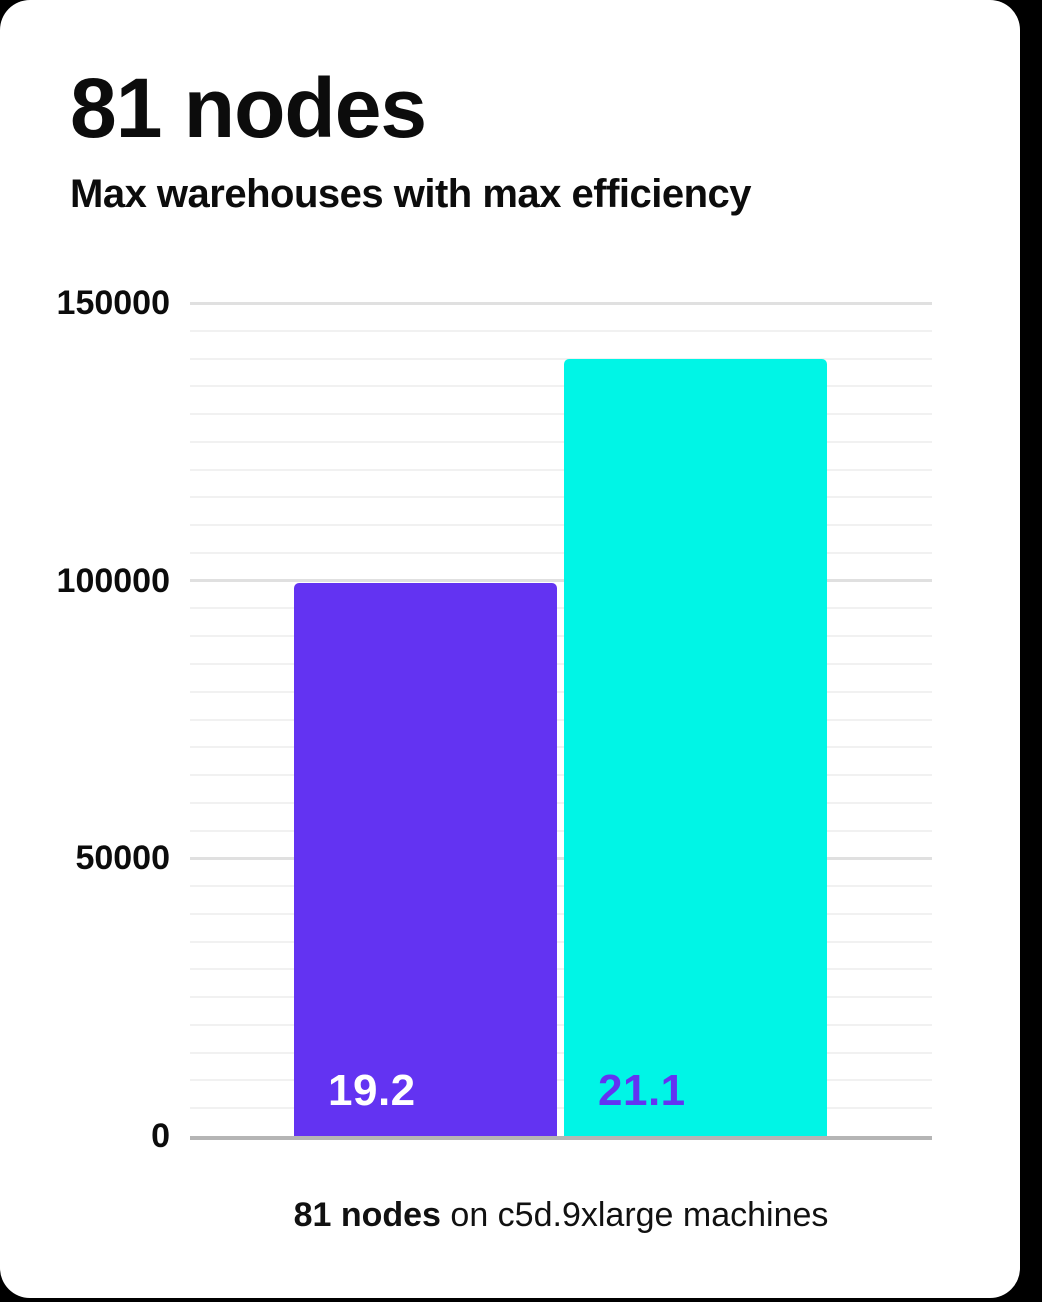  What do you see at coordinates (372, 1090) in the screenshot?
I see `bar-value-label: 19.2` at bounding box center [372, 1090].